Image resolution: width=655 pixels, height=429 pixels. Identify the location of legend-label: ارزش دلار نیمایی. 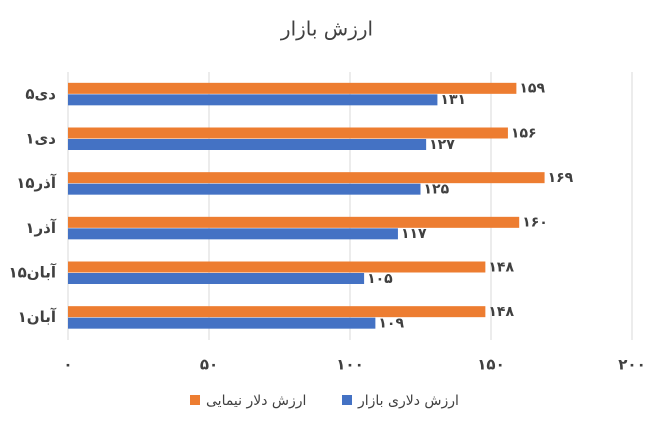
(256, 401).